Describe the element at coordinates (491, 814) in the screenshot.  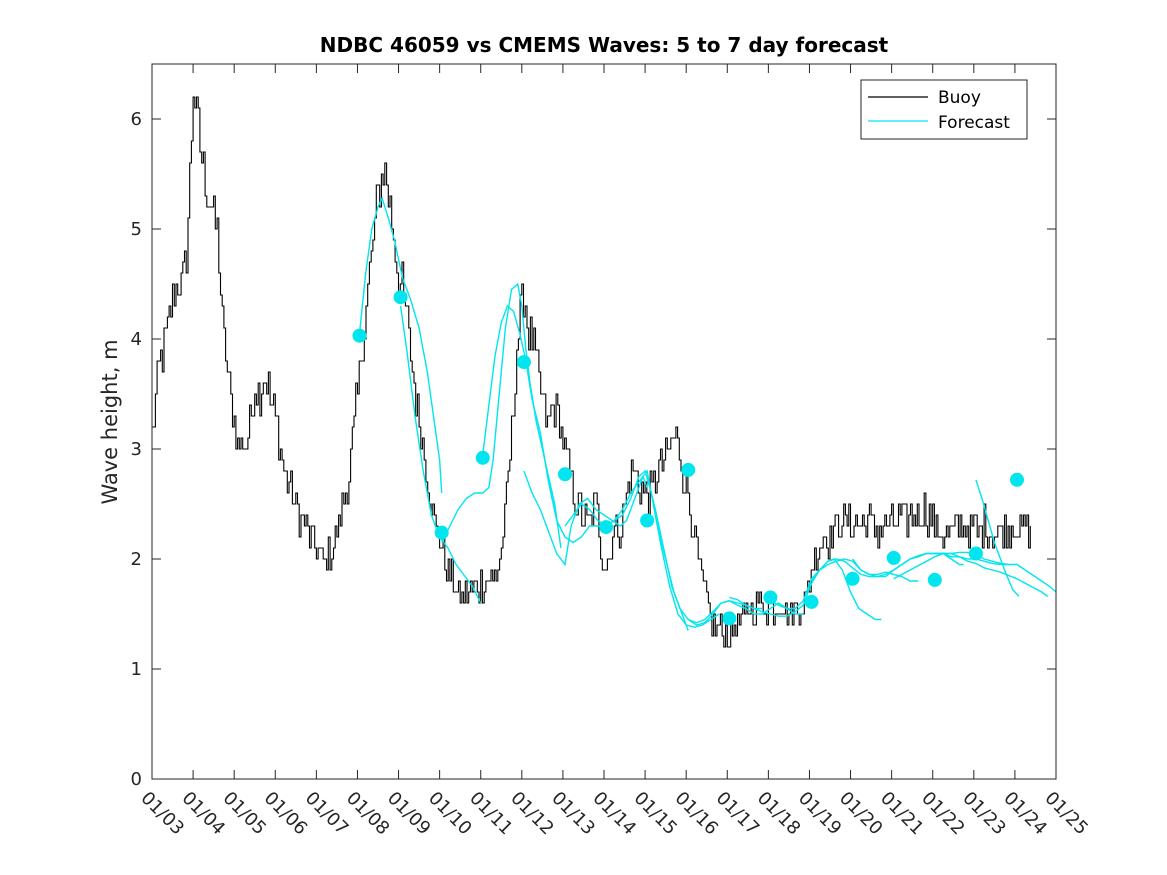
I see `x-tick-label-8: 01/11` at that location.